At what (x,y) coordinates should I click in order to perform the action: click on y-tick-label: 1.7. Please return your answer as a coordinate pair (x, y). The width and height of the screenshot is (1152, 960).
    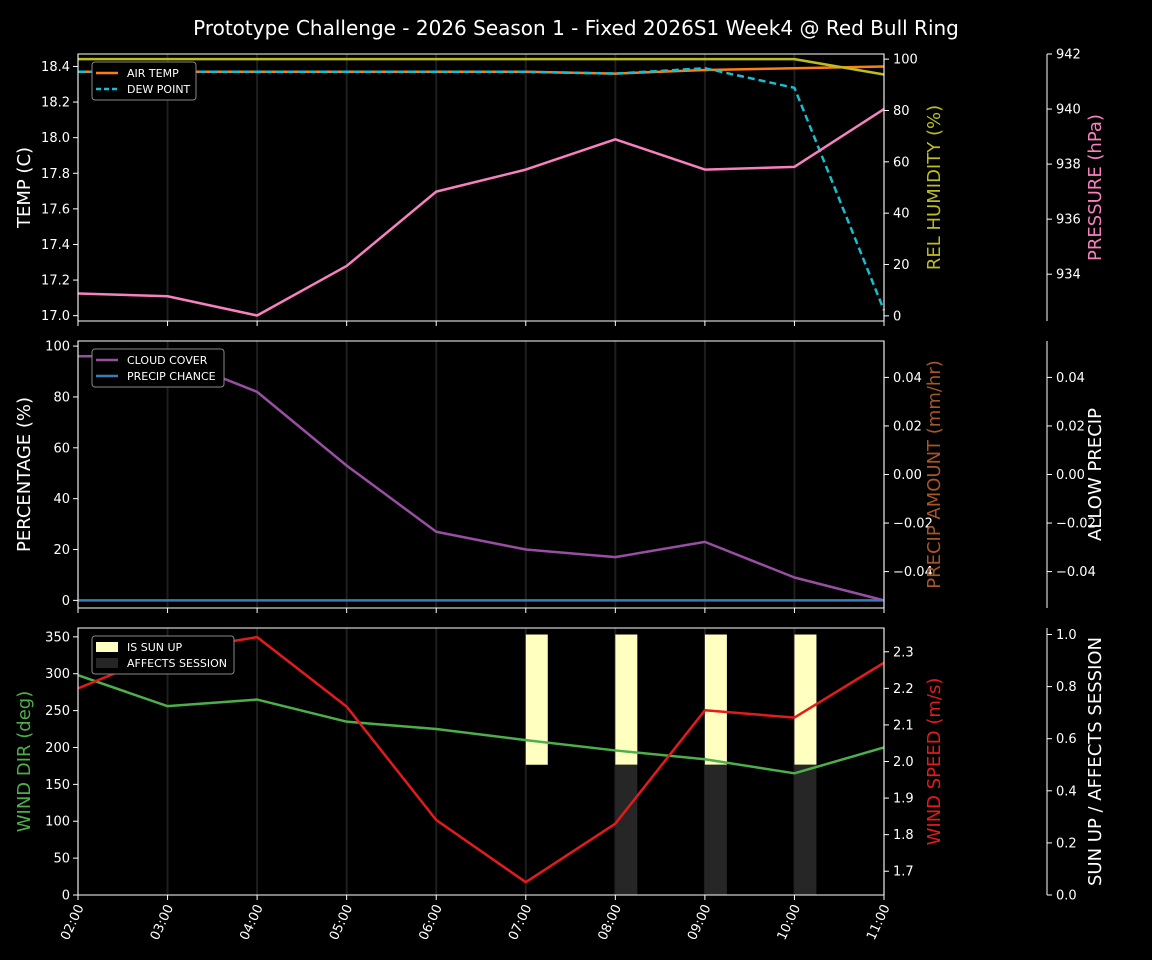
    Looking at the image, I should click on (903, 872).